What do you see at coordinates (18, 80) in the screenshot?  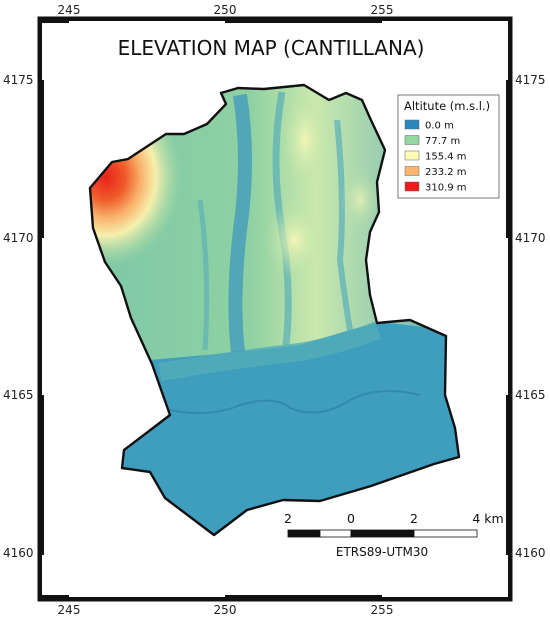 I see `y-tick-4175-left: 4175` at bounding box center [18, 80].